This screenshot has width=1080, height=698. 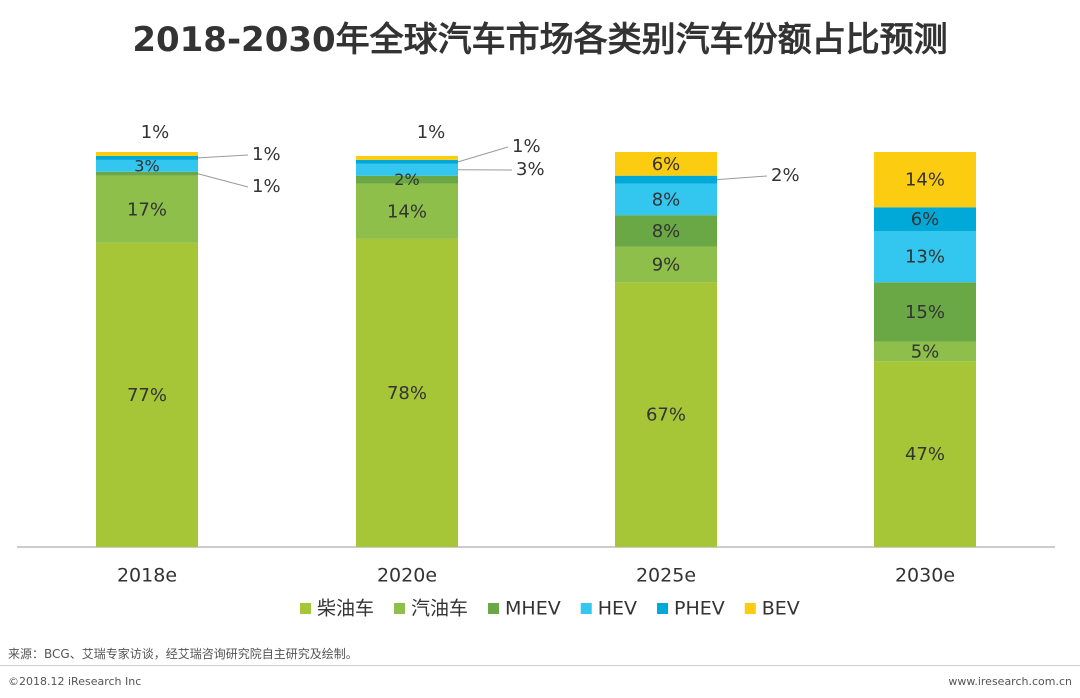 I want to click on bar-segment-2020e-BEV, so click(x=407, y=157).